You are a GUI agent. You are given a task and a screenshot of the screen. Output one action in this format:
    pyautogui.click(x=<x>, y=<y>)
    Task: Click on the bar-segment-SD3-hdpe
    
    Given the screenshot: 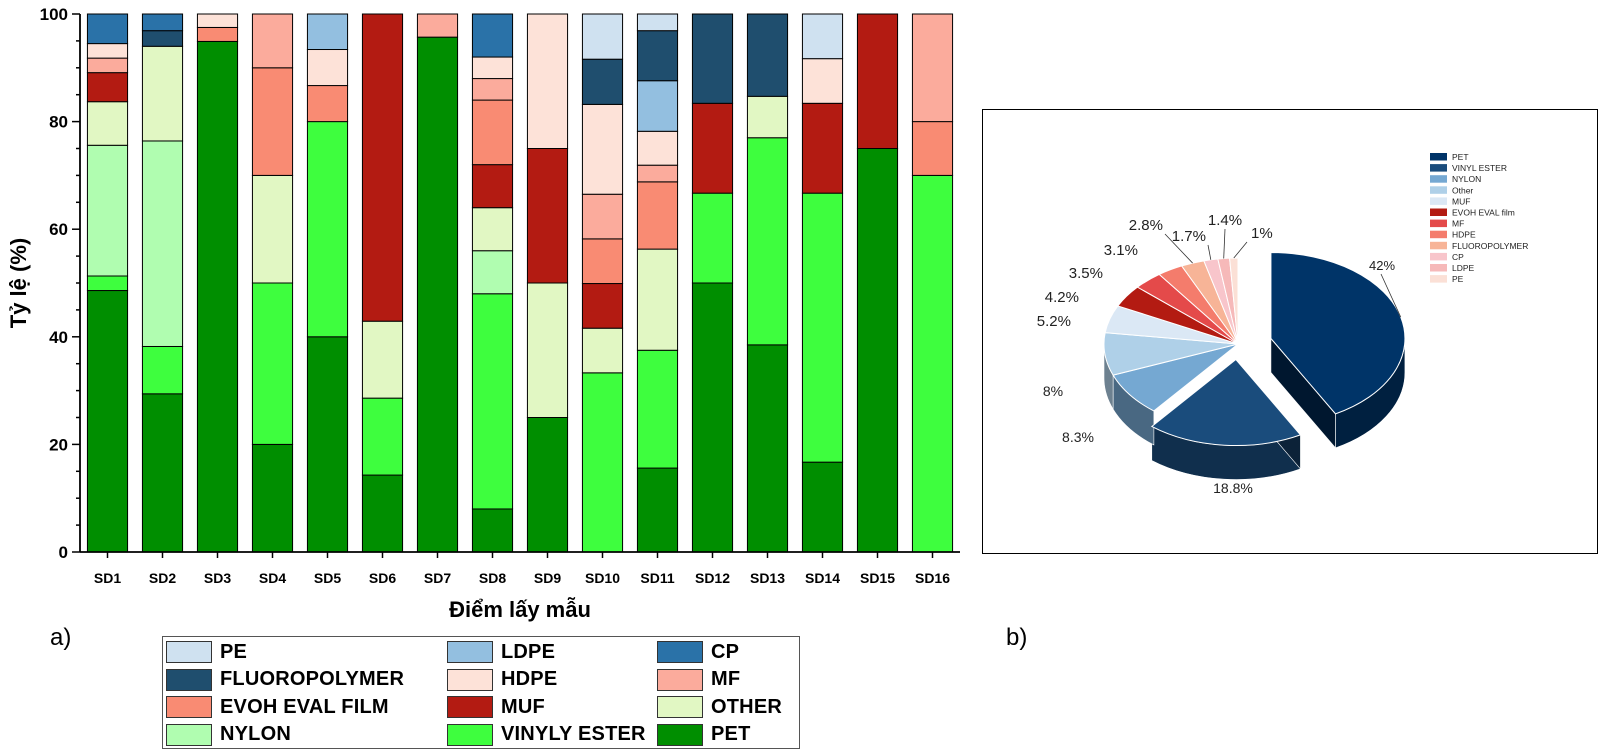 What is the action you would take?
    pyautogui.click(x=217, y=20)
    